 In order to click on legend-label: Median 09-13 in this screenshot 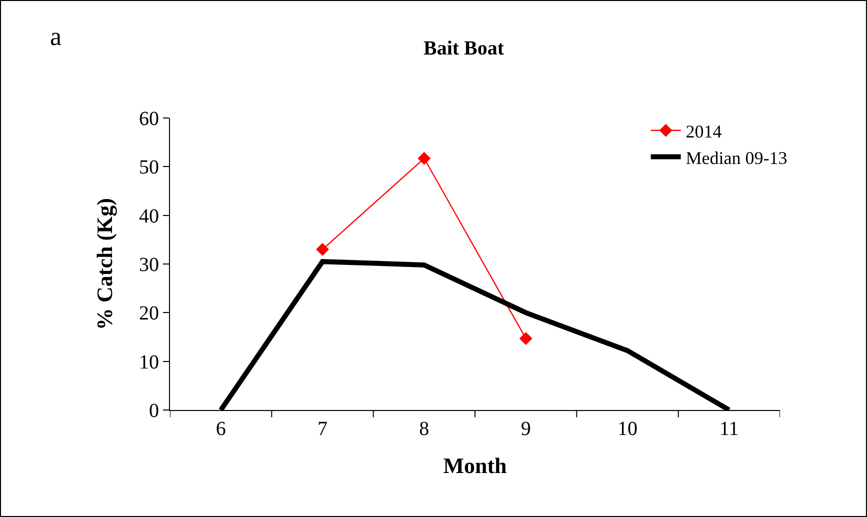, I will do `click(737, 158)`.